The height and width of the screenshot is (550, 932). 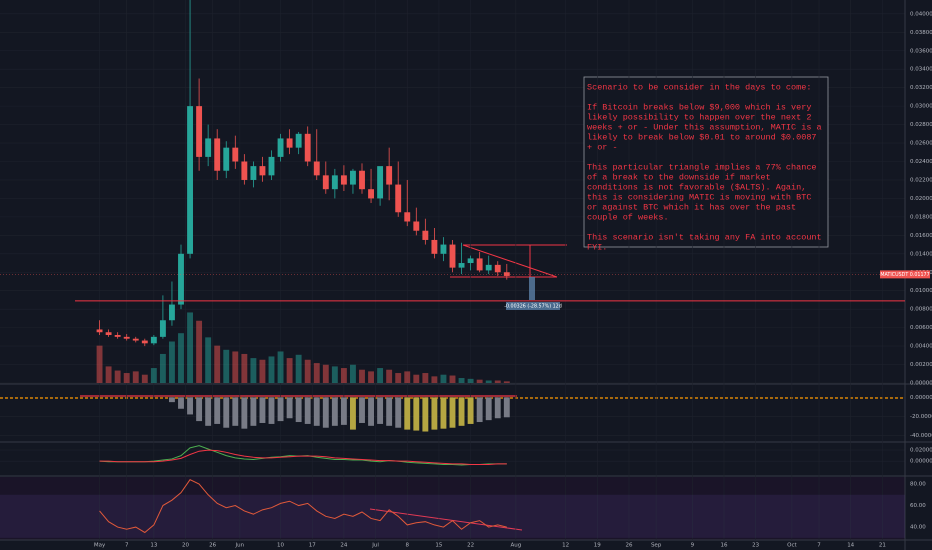 What do you see at coordinates (921, 436) in the screenshot?
I see `y-tick-label: -40.00000` at bounding box center [921, 436].